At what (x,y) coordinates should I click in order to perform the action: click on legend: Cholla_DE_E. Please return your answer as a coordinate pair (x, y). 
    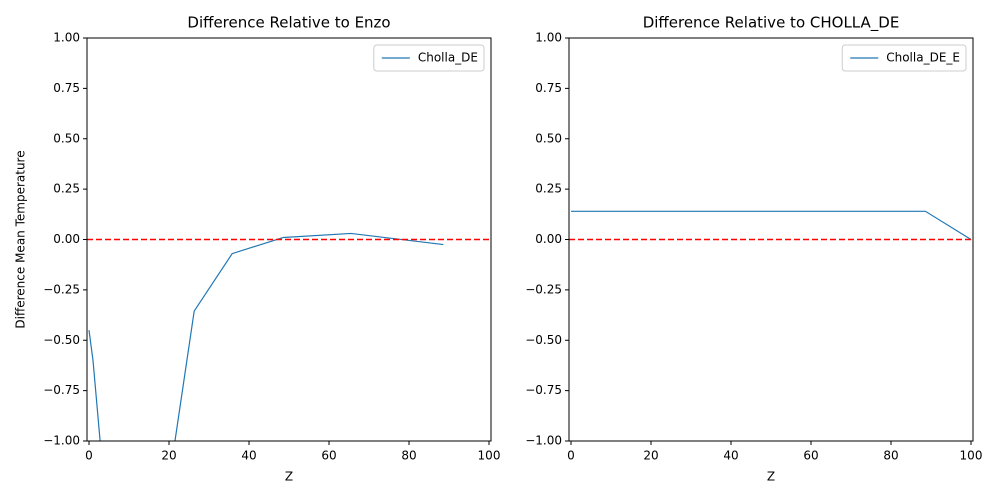
    Looking at the image, I should click on (905, 58).